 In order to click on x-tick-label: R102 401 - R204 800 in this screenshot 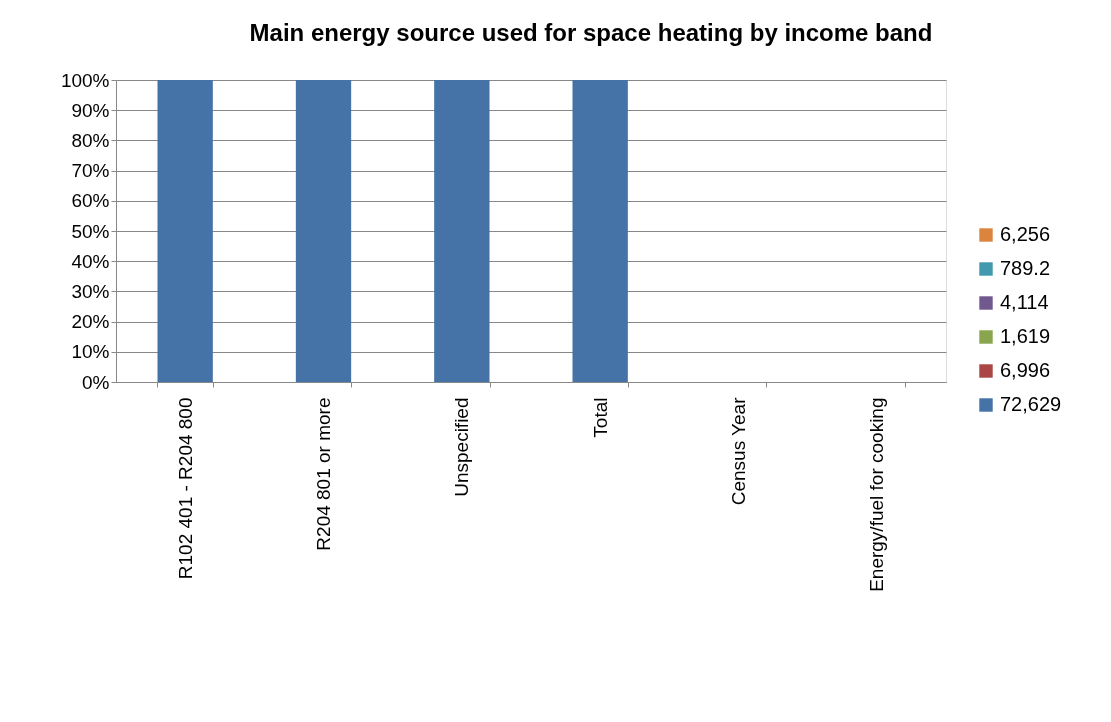, I will do `click(185, 488)`.